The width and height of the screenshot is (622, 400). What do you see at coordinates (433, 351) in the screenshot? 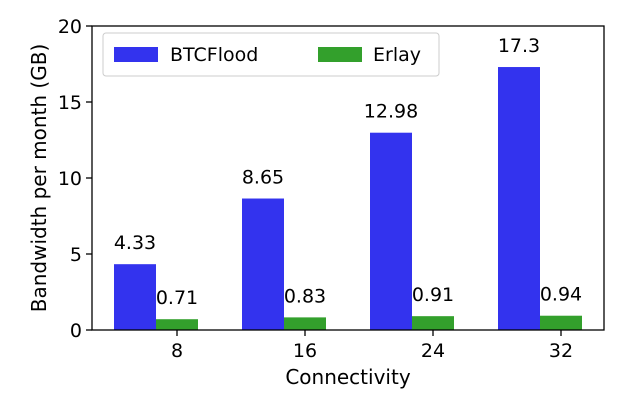
I see `x-tick-label: 24` at bounding box center [433, 351].